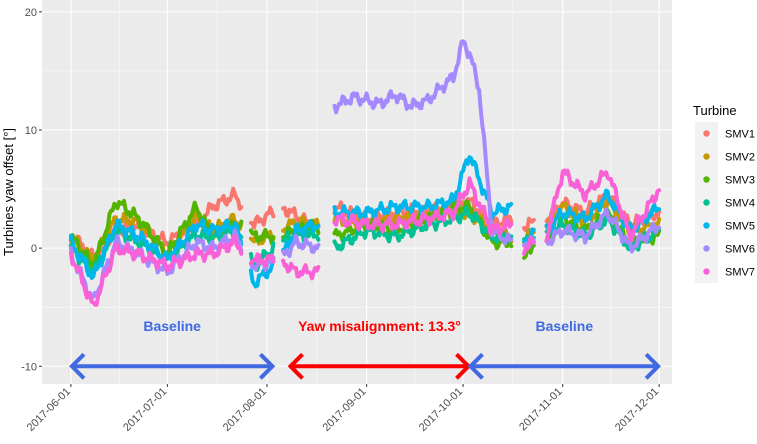  What do you see at coordinates (441, 410) in the screenshot?
I see `x-tick-label: 2017-10-01` at bounding box center [441, 410].